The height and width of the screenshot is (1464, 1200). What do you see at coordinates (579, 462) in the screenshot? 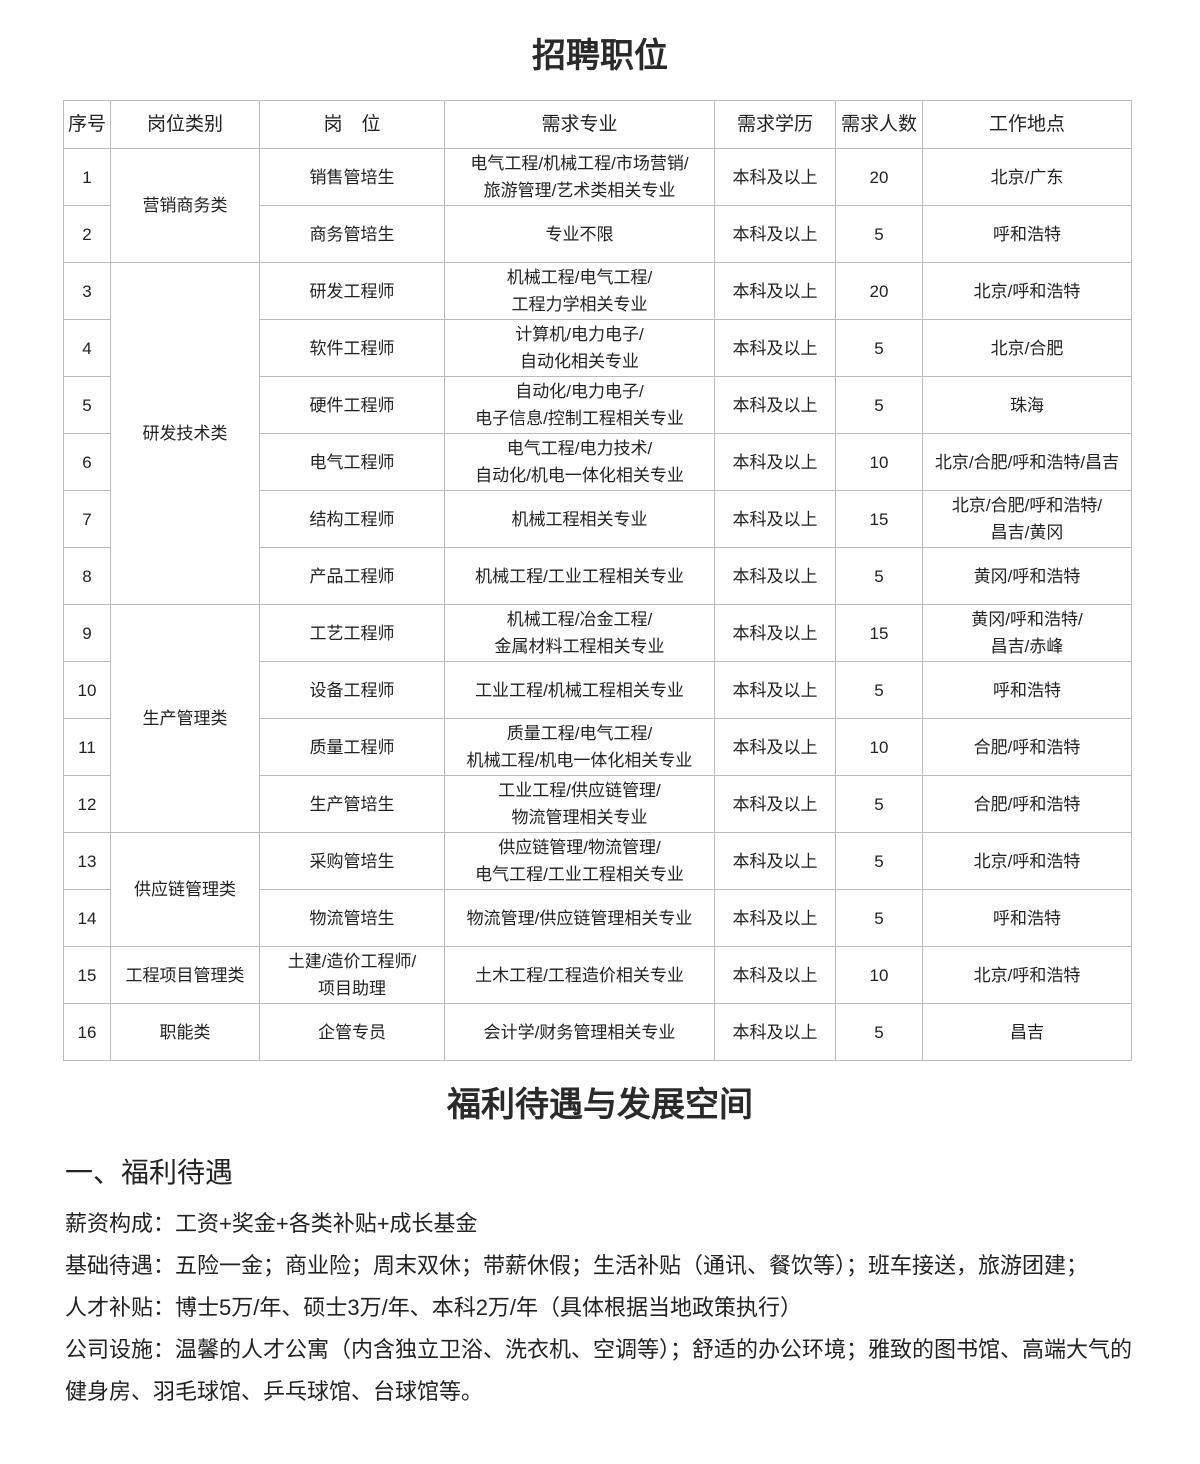
I see `required-major: 电气工程/电力技术/ 自动化/机电一体化相关专业` at bounding box center [579, 462].